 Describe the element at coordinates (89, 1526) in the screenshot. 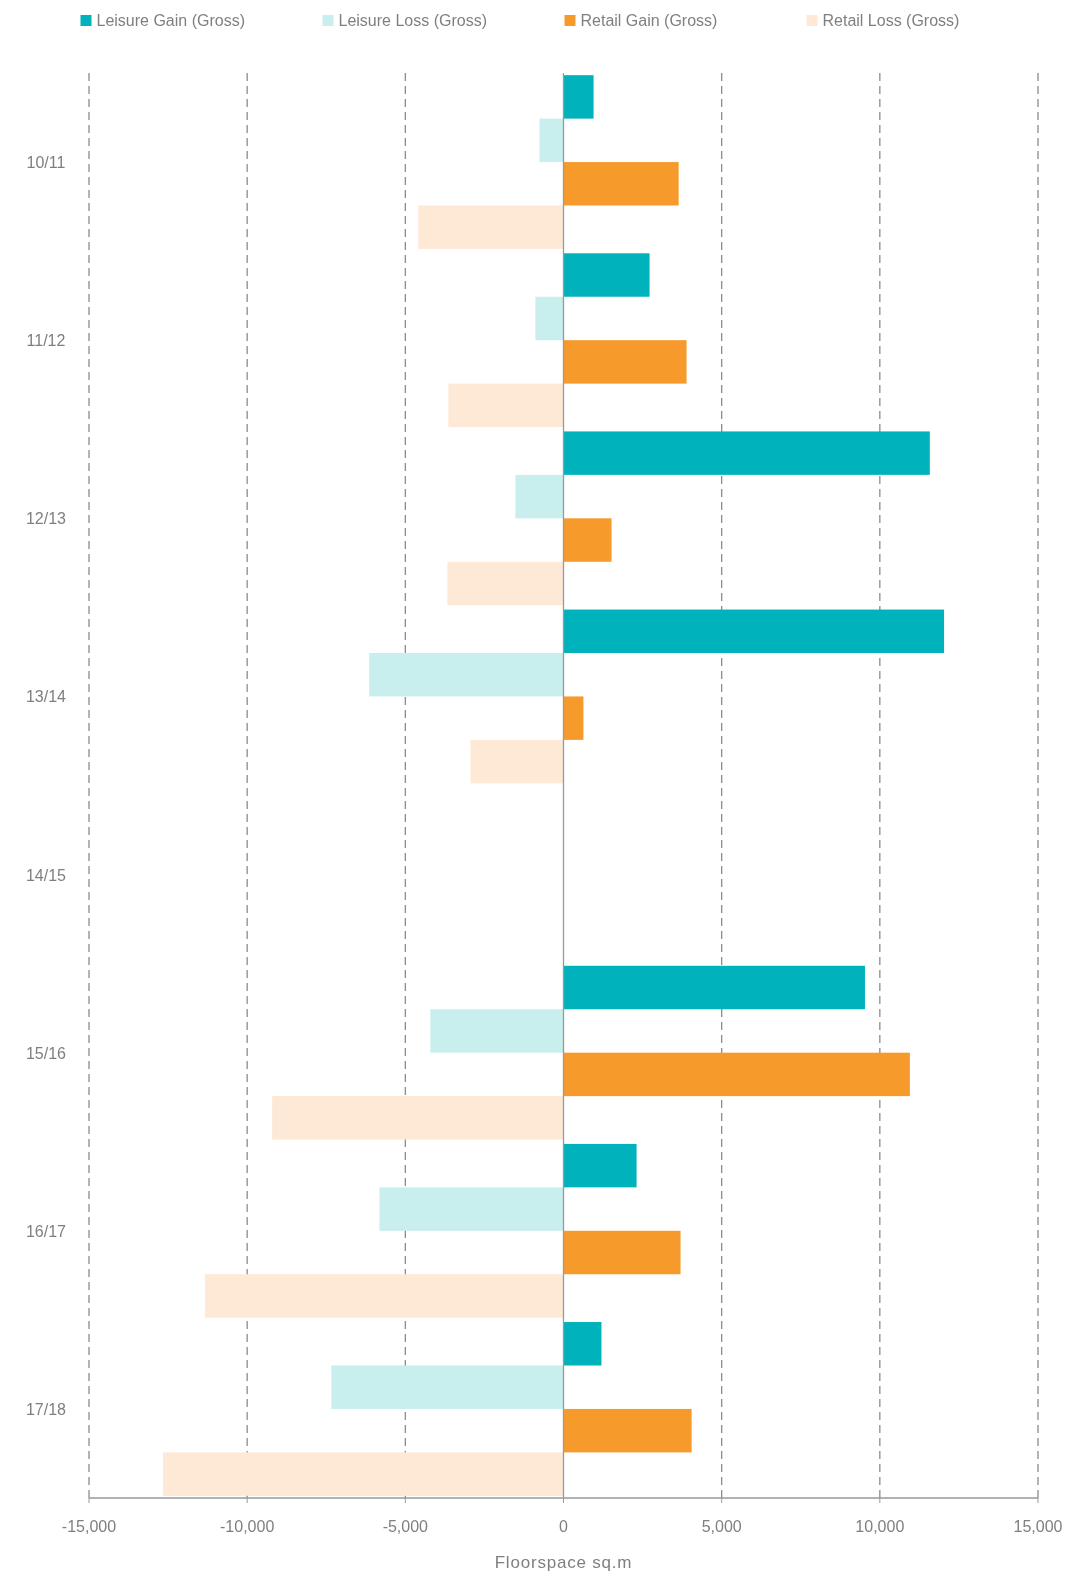

I see `x-tick-label: -15,000` at that location.